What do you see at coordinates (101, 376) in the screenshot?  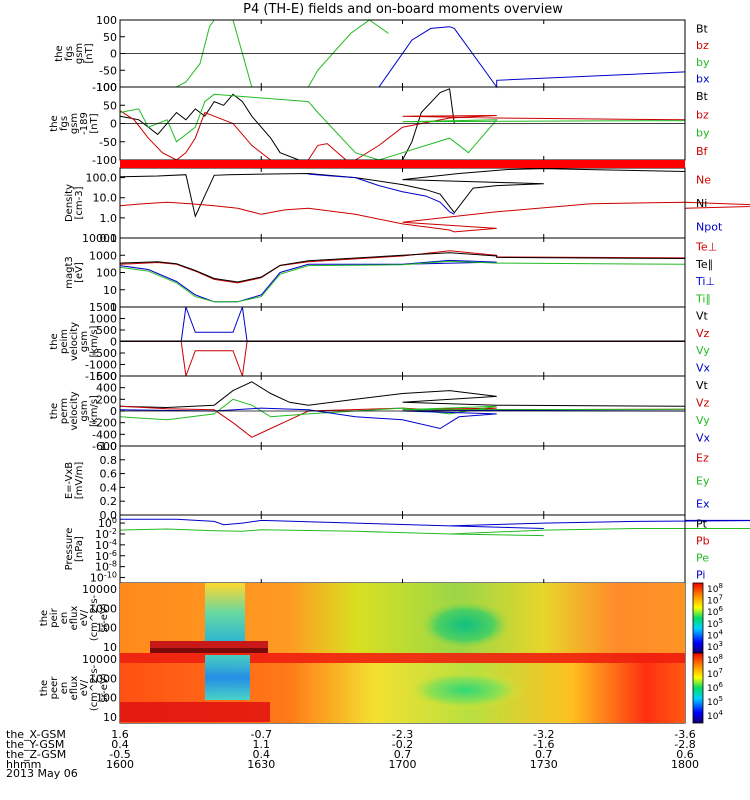 I see `y-tick-label: -1500` at bounding box center [101, 376].